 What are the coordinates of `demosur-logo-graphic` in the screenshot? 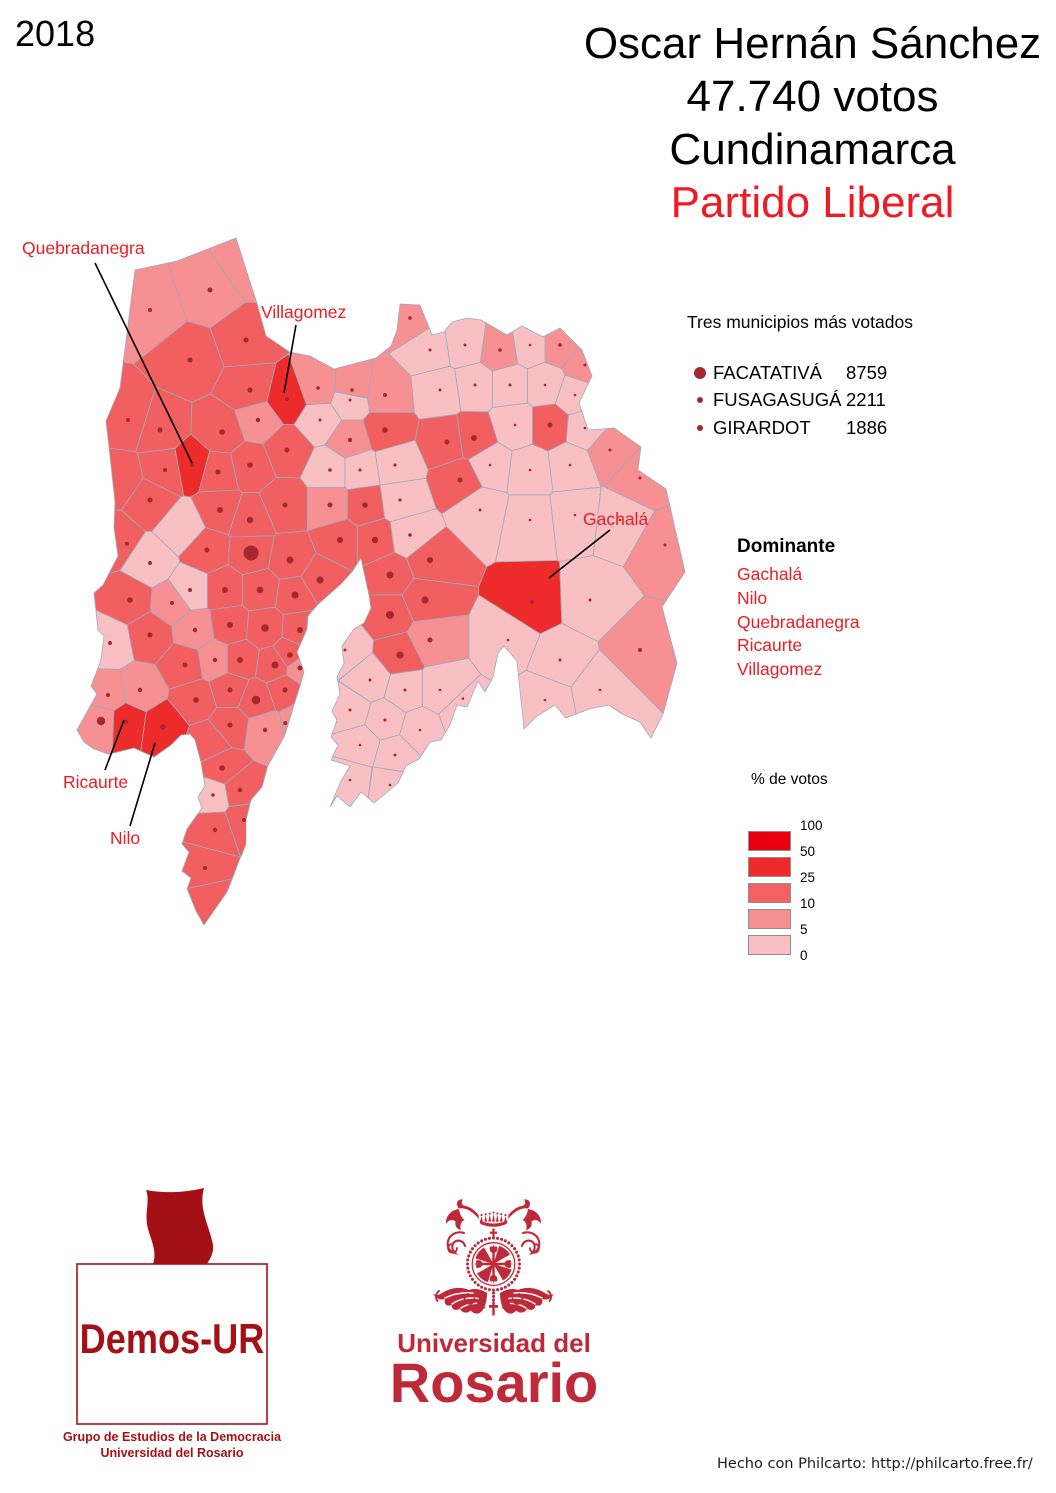 It's located at (172, 1306).